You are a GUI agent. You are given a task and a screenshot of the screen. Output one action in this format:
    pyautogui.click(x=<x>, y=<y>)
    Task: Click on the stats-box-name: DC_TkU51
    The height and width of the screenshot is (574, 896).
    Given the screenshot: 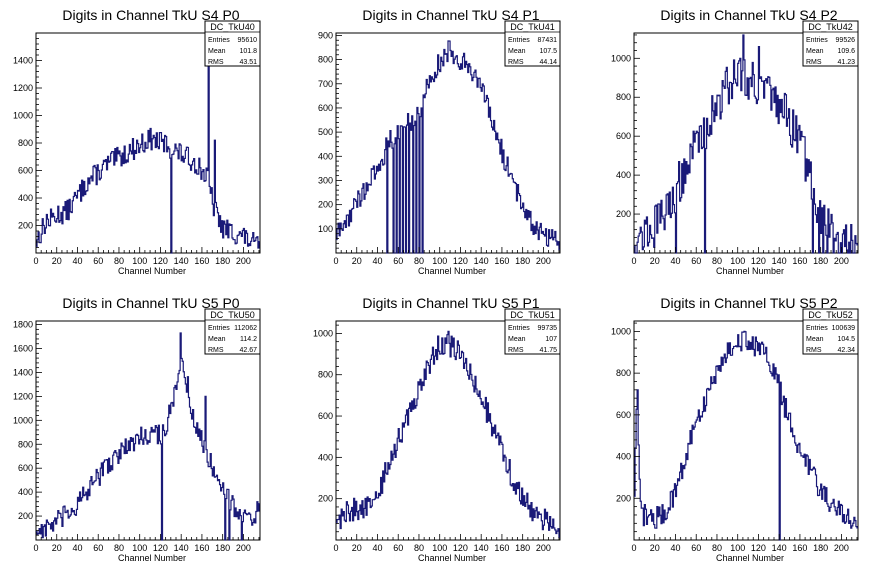 What is the action you would take?
    pyautogui.click(x=532, y=315)
    